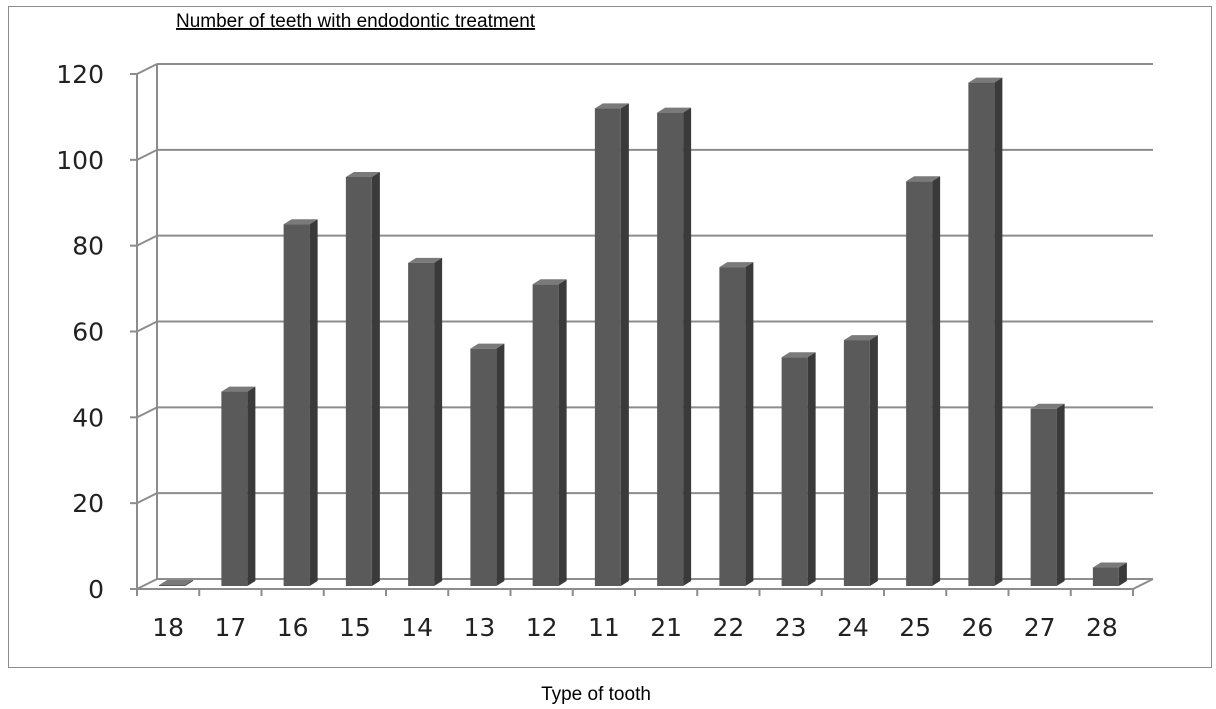 The width and height of the screenshot is (1216, 709). I want to click on y-tick-label: 100, so click(80, 160).